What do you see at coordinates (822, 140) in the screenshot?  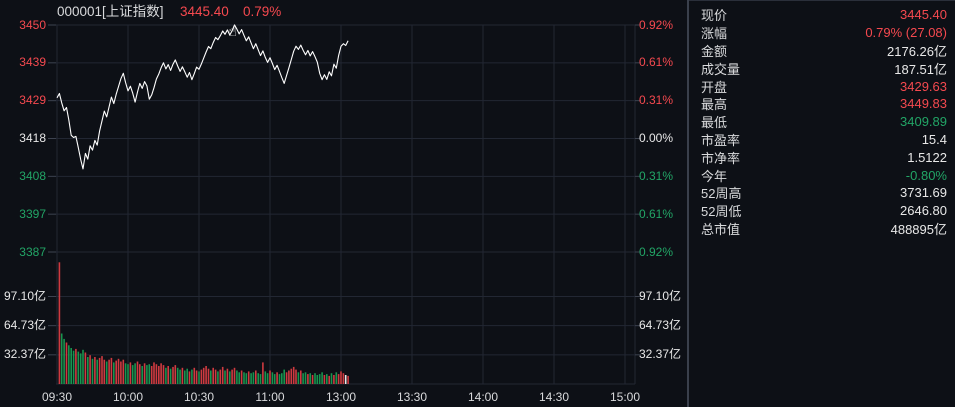 I see `stat-row: 市盈率 15.4` at bounding box center [822, 140].